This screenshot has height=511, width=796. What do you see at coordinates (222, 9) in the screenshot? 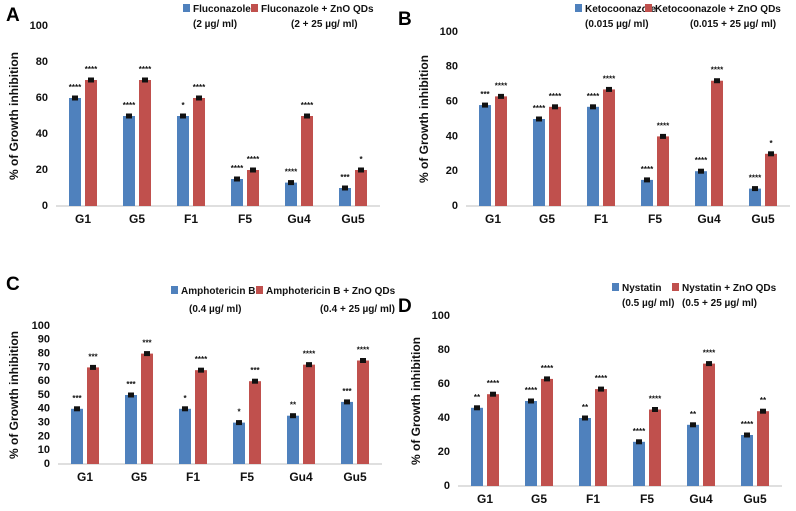
I see `legend-label: Fluconazole` at bounding box center [222, 9].